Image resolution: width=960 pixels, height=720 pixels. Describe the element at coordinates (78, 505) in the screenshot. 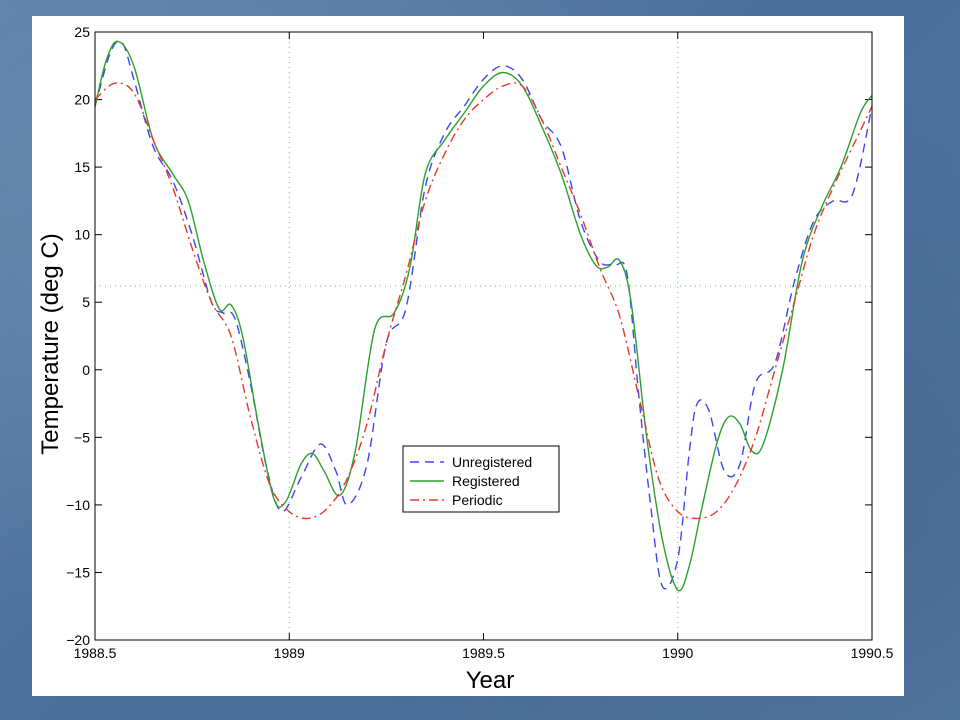

I see `y-tick-label: −10` at that location.